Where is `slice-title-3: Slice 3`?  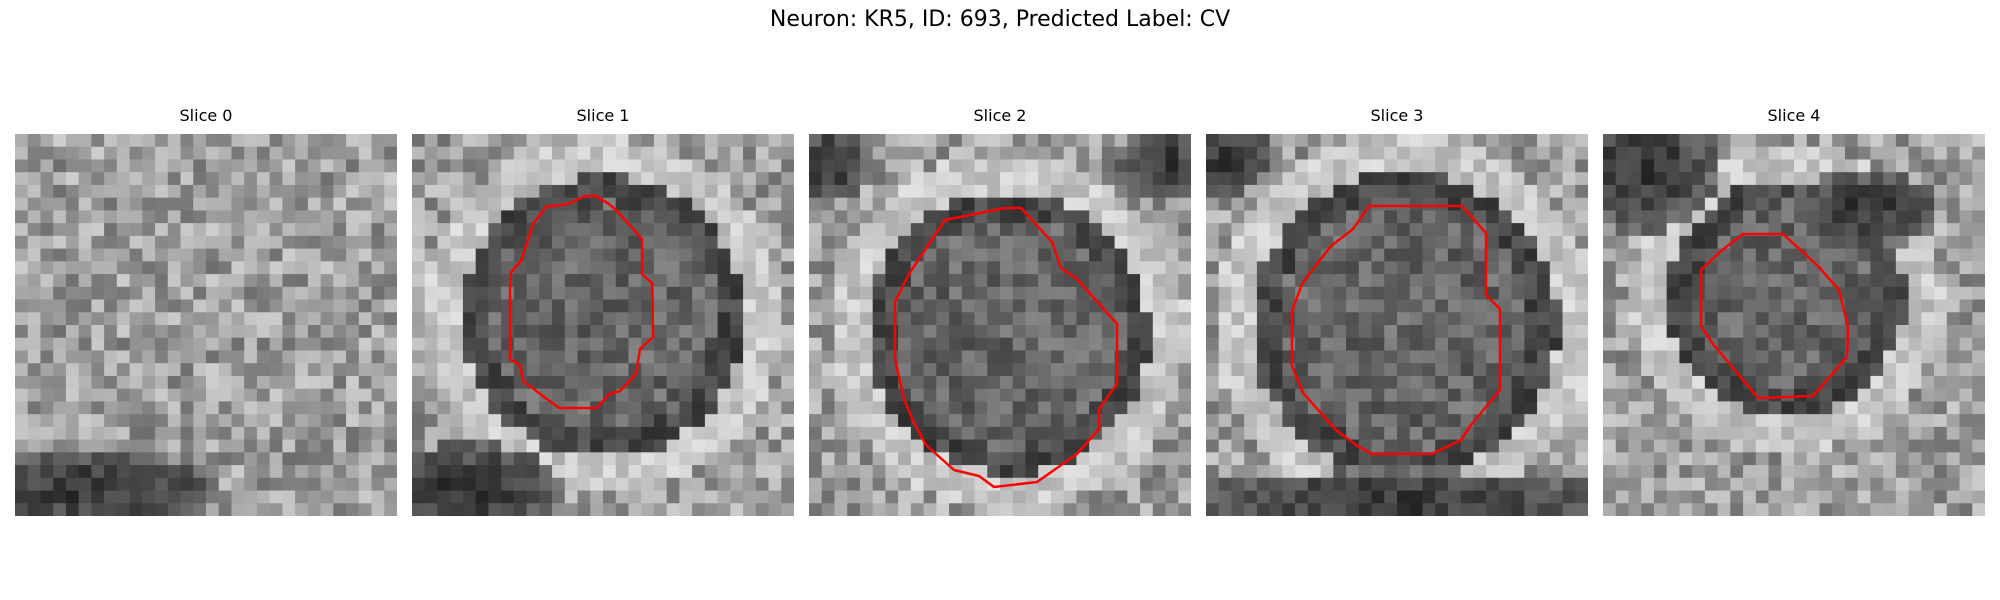
slice-title-3: Slice 3 is located at coordinates (1397, 115).